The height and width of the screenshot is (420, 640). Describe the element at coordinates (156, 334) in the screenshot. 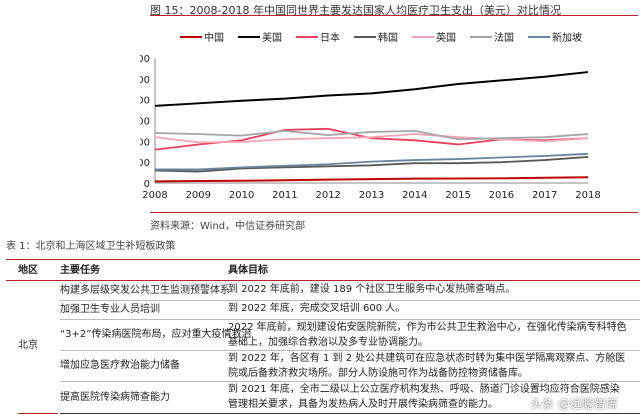

I see `task-cell: “3+2”传染病医院布局，应对重大疫情救治` at that location.